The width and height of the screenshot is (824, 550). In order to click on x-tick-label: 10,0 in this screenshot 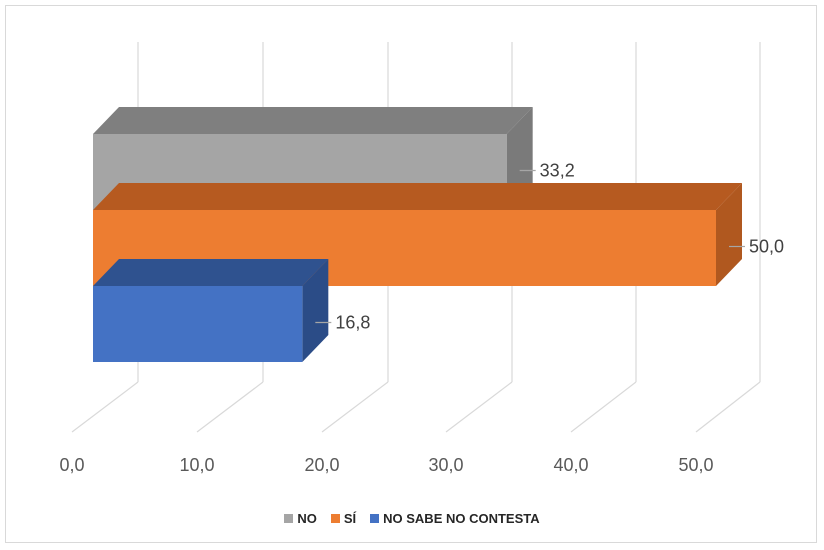, I will do `click(196, 465)`.